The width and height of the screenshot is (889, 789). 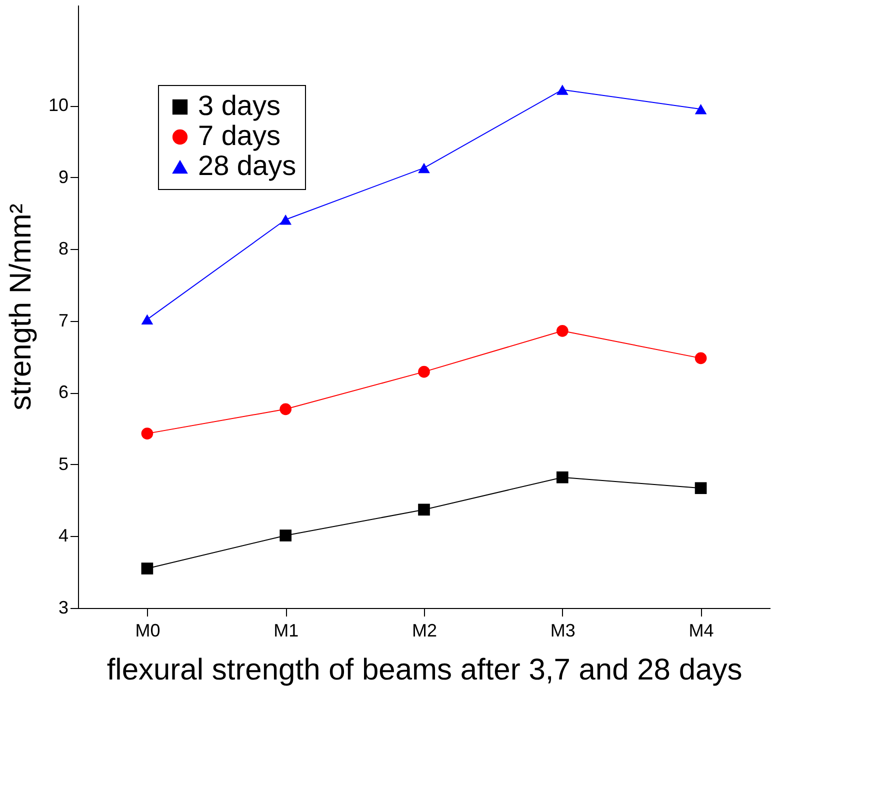 I want to click on y-tick-label: 10, so click(x=58, y=105).